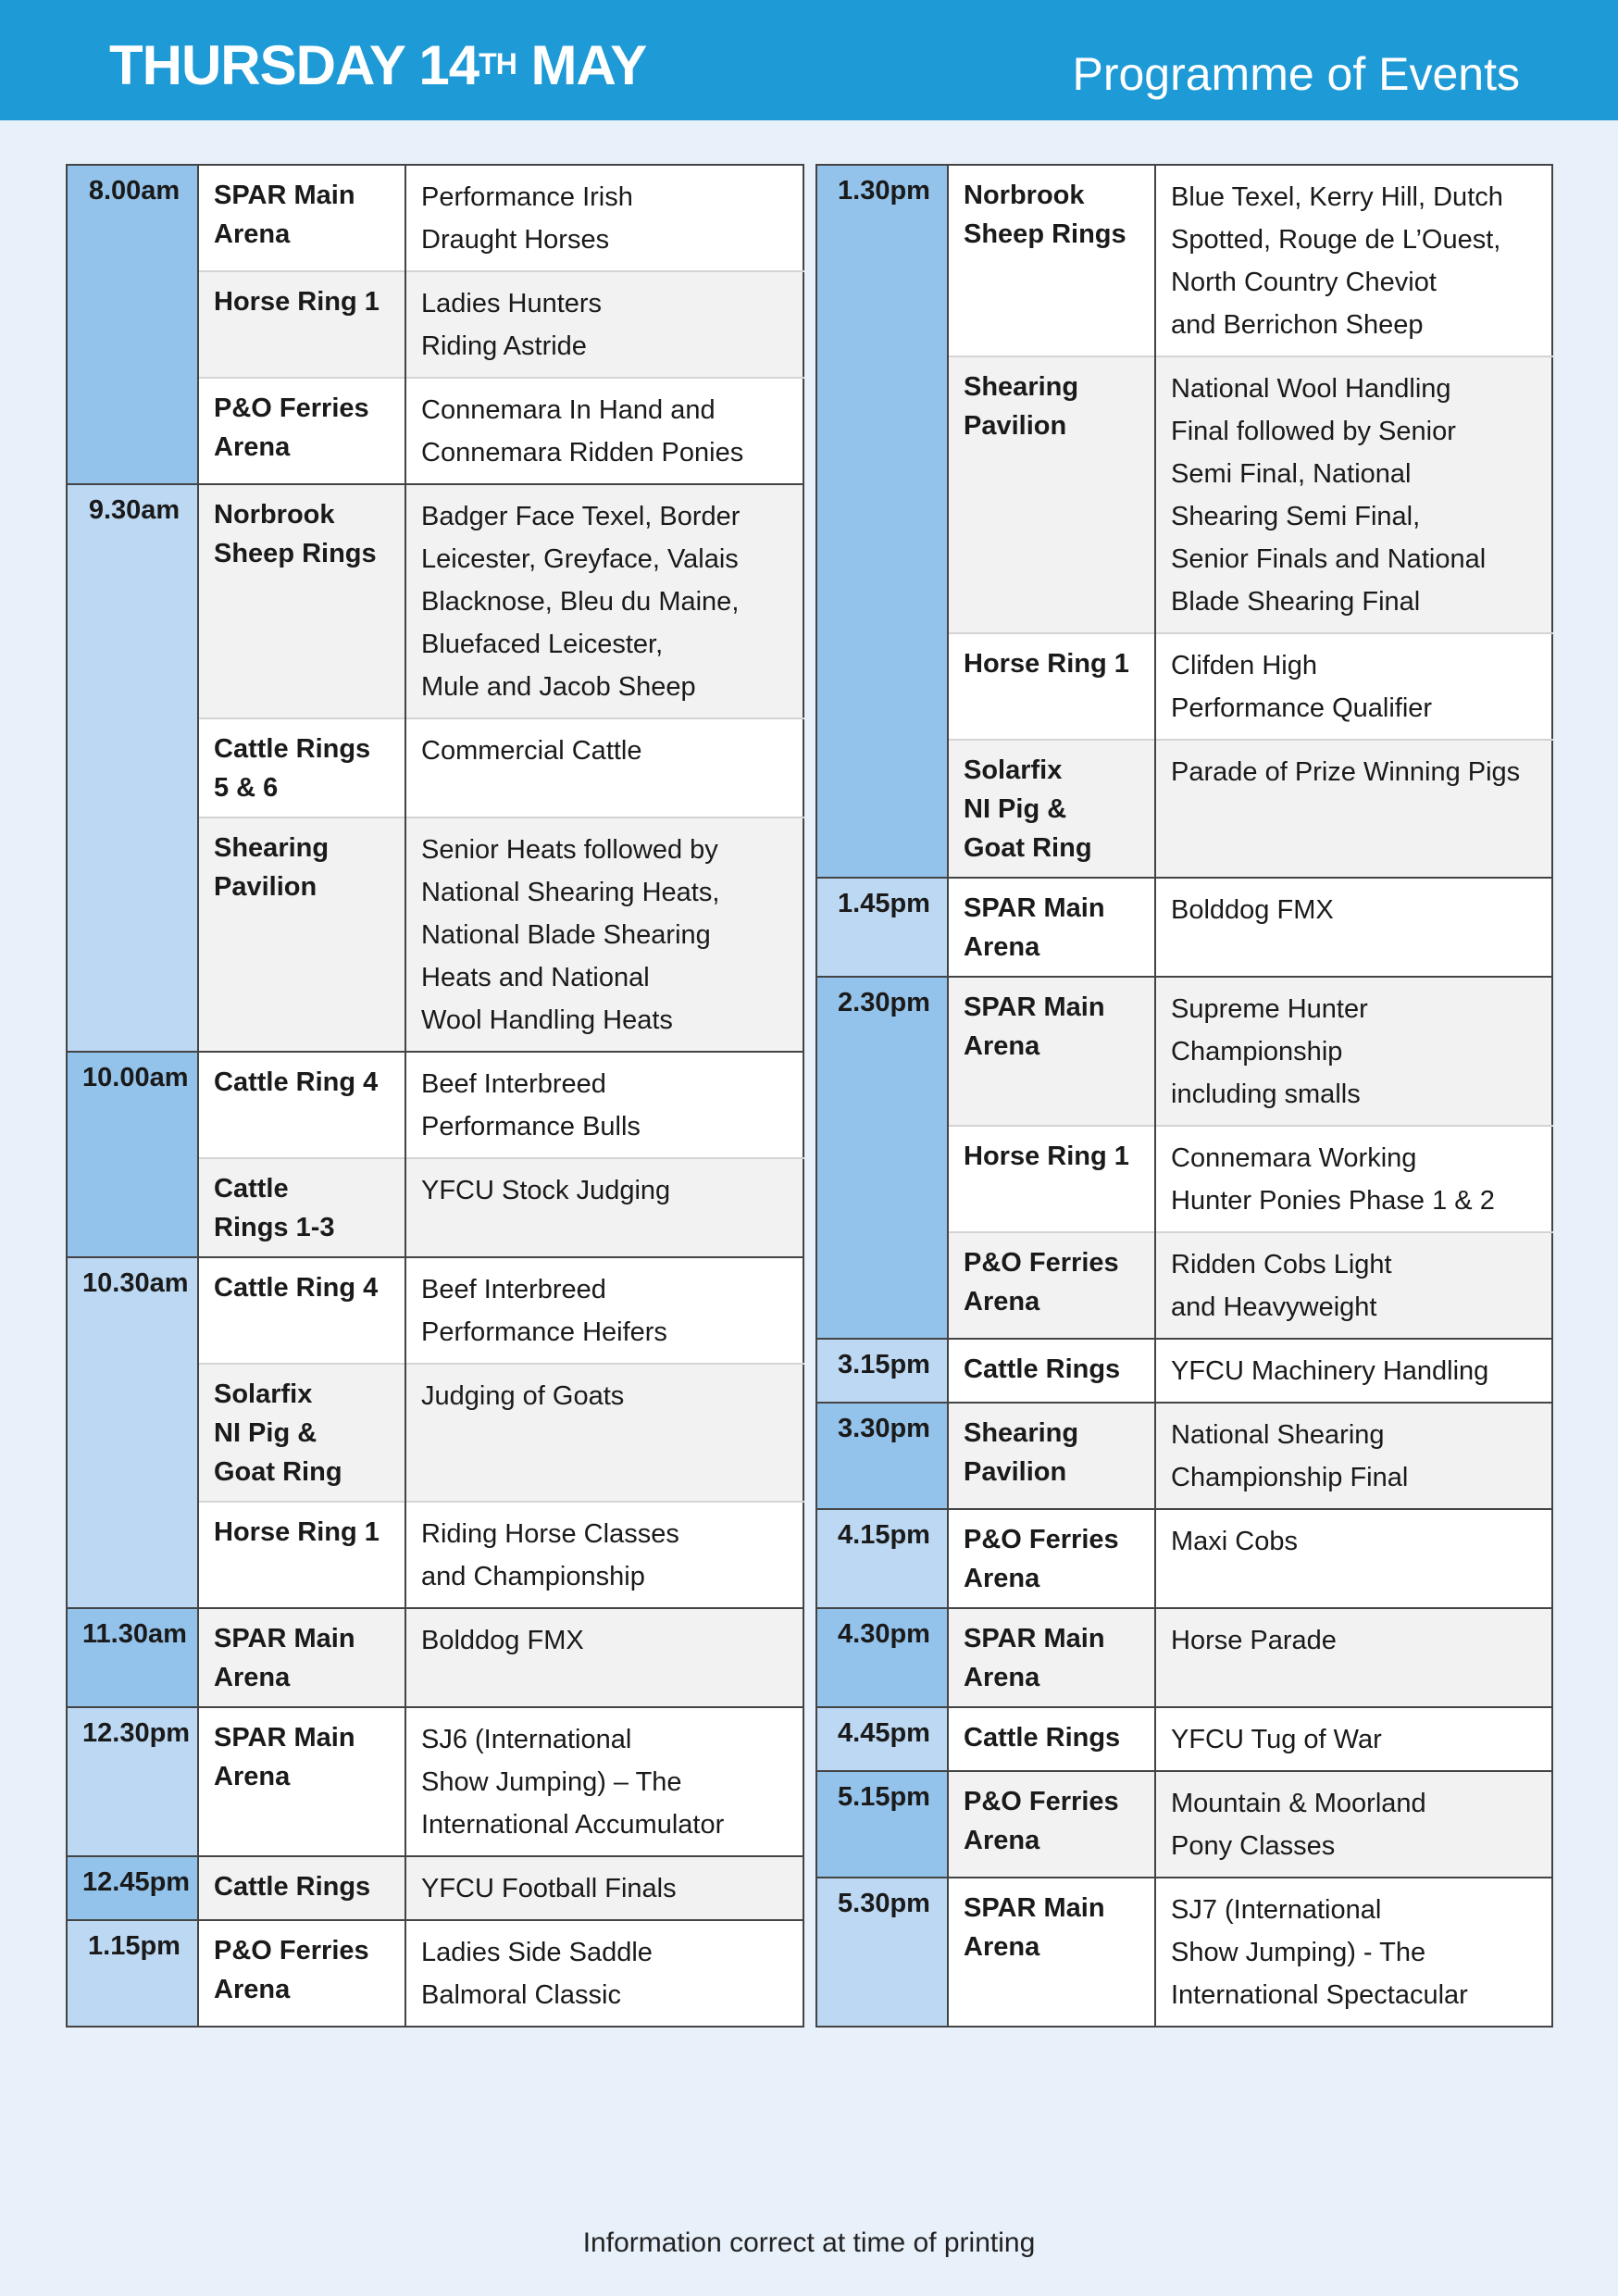  What do you see at coordinates (882, 1157) in the screenshot?
I see `time-cell: 2.30pm` at bounding box center [882, 1157].